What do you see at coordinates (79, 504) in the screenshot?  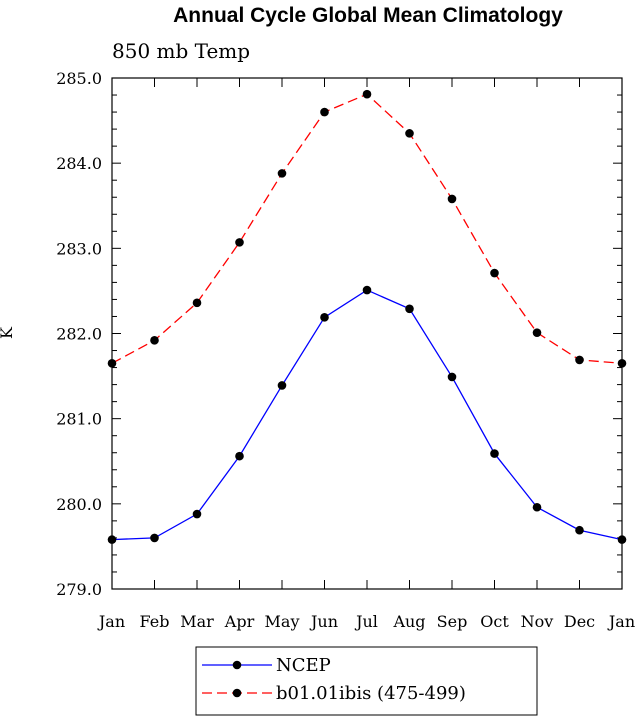 I see `y-tick-label: 280.0` at bounding box center [79, 504].